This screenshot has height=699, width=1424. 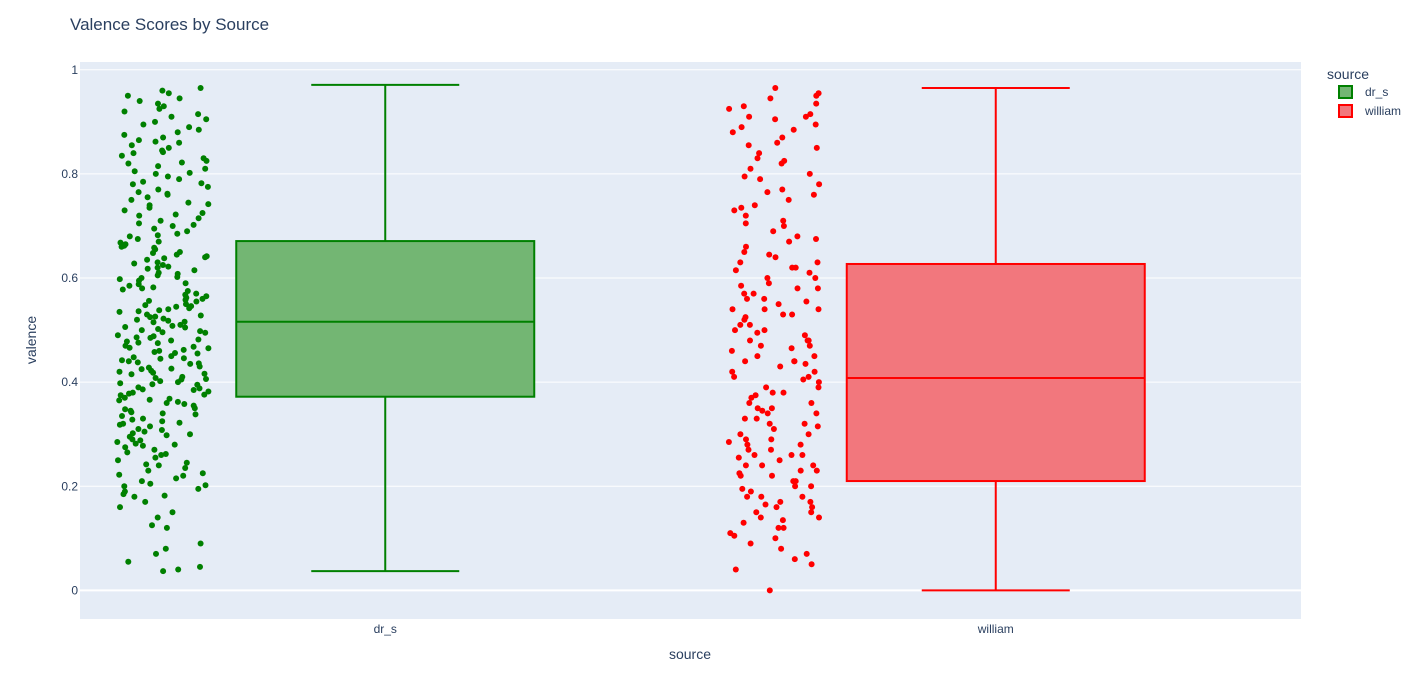 I want to click on legend-swatch, so click(x=1345, y=111).